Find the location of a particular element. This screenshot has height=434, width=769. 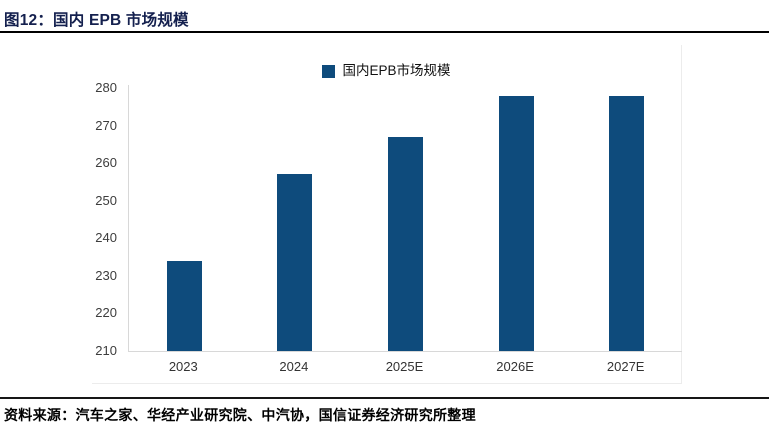

x-axis-tick-label: 2027E is located at coordinates (625, 366).